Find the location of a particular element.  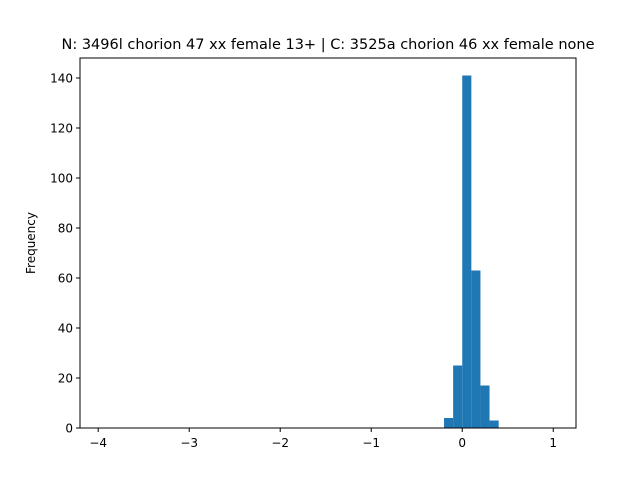

x-tick-label: −1 is located at coordinates (371, 443).